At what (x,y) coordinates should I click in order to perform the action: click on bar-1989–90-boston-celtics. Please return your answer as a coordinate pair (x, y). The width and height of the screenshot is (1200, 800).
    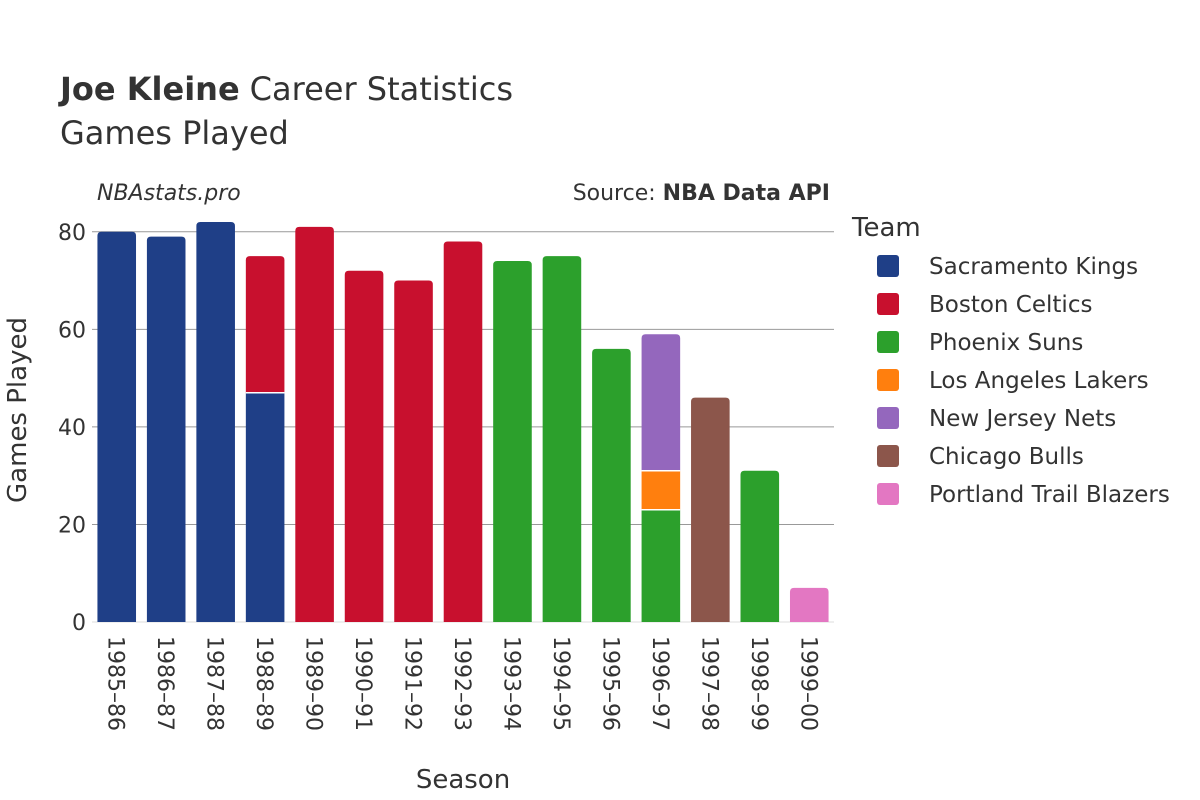
    Looking at the image, I should click on (314, 424).